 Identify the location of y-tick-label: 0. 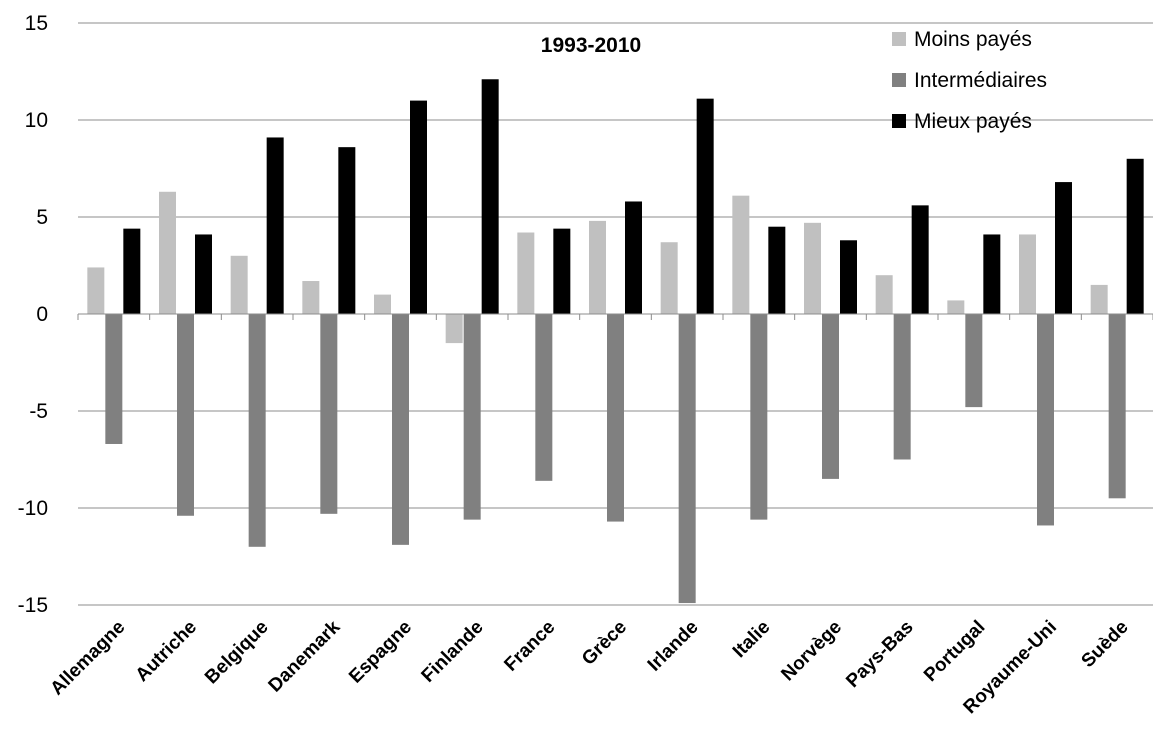
(42, 314).